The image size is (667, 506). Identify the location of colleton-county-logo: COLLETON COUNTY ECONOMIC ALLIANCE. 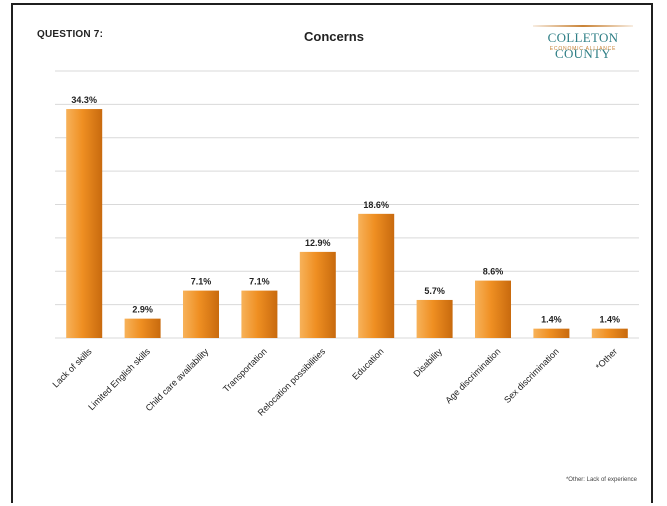
(583, 40).